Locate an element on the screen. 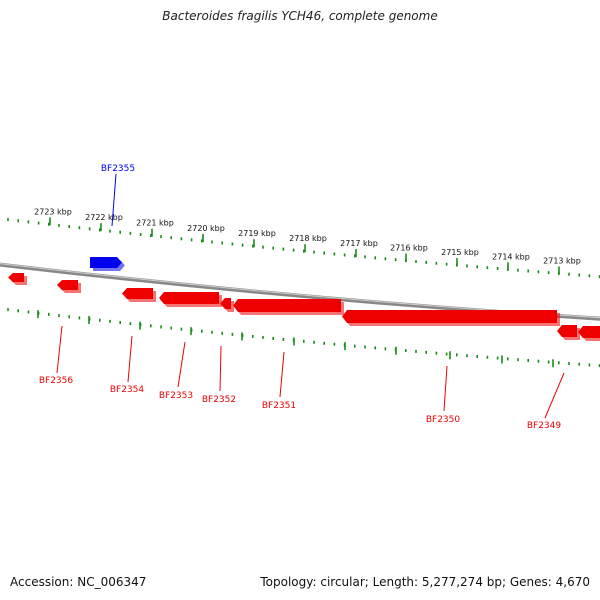 This screenshot has width=600, height=600. kbp-tick-label: 2720 kbp is located at coordinates (206, 228).